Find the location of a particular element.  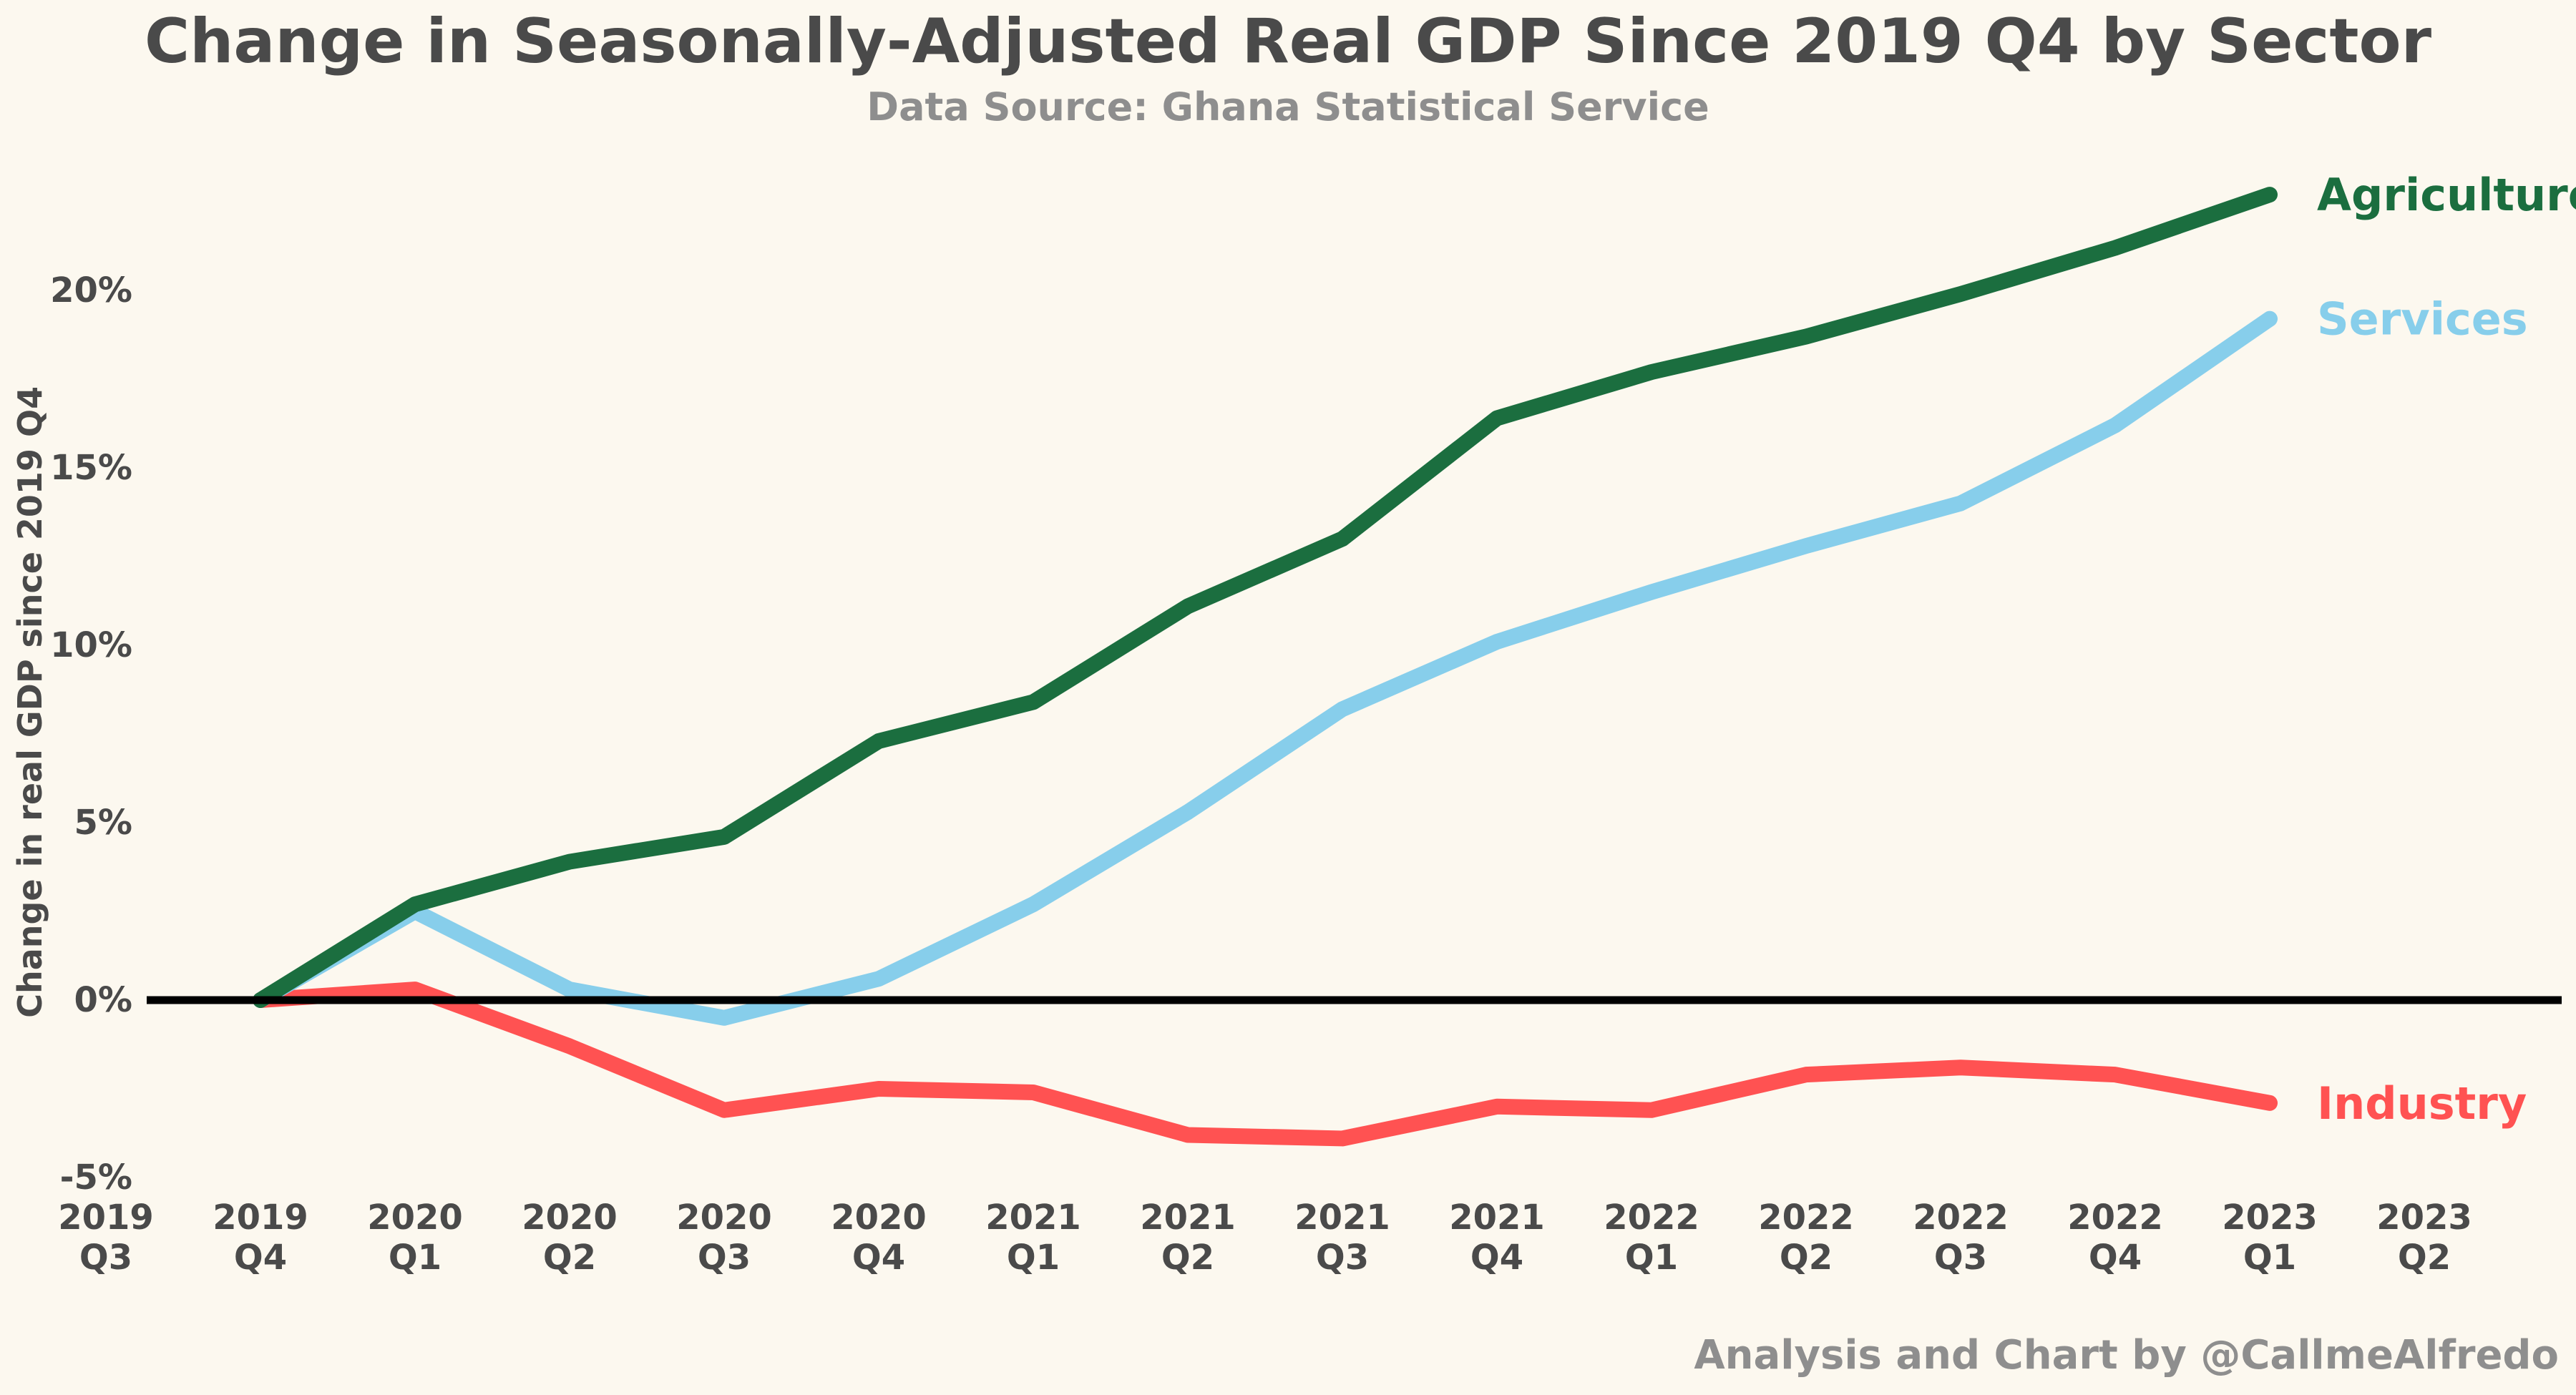

x-tick-label: 2022 Q4 is located at coordinates (2115, 1238).